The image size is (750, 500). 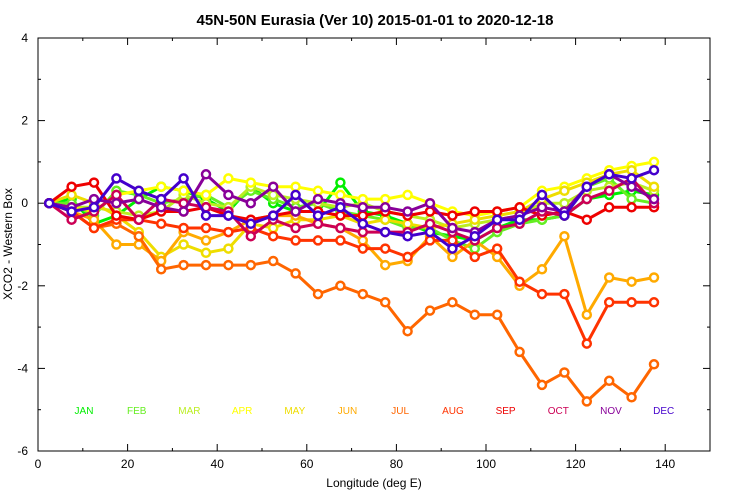 I want to click on x-tick-label: 40, so click(x=218, y=464).